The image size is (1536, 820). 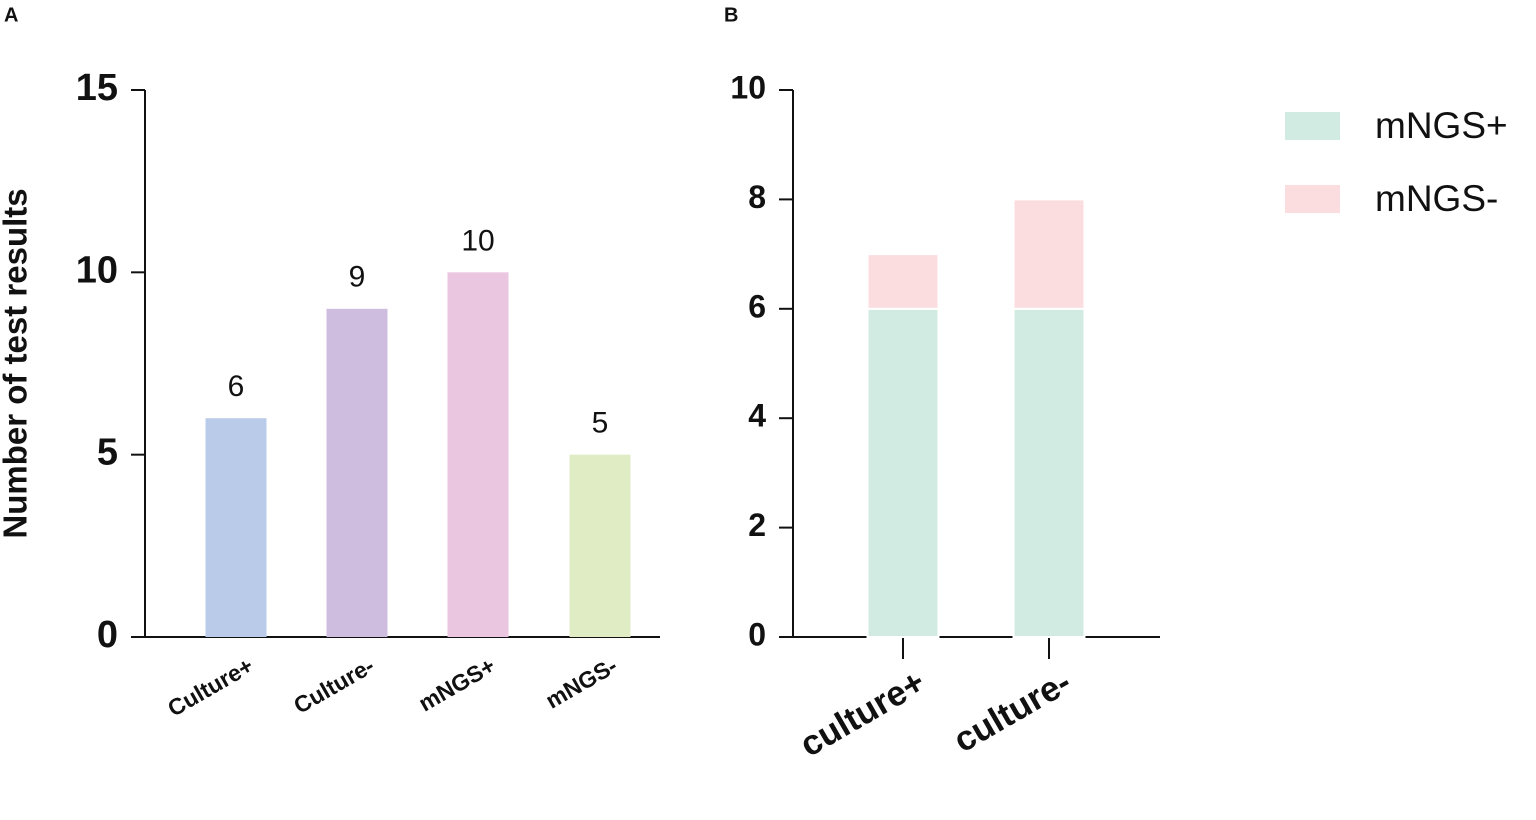 What do you see at coordinates (477, 240) in the screenshot?
I see `value-label: 10` at bounding box center [477, 240].